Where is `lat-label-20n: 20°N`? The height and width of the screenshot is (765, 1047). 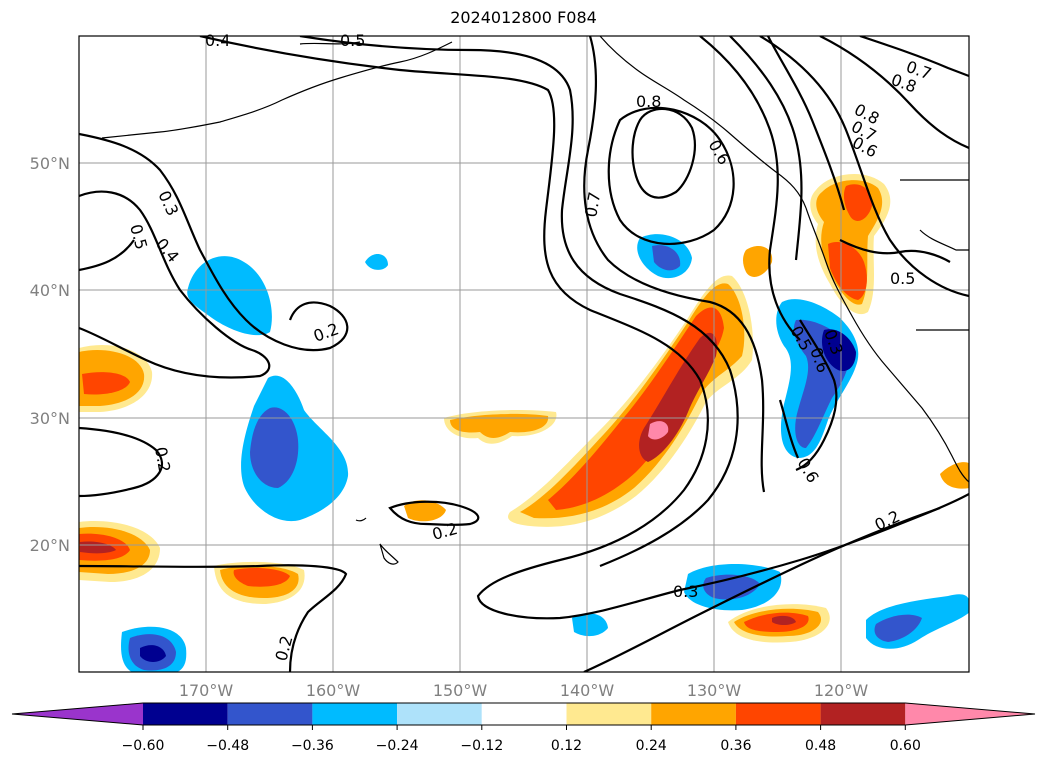 lat-label-20n: 20°N is located at coordinates (50, 545).